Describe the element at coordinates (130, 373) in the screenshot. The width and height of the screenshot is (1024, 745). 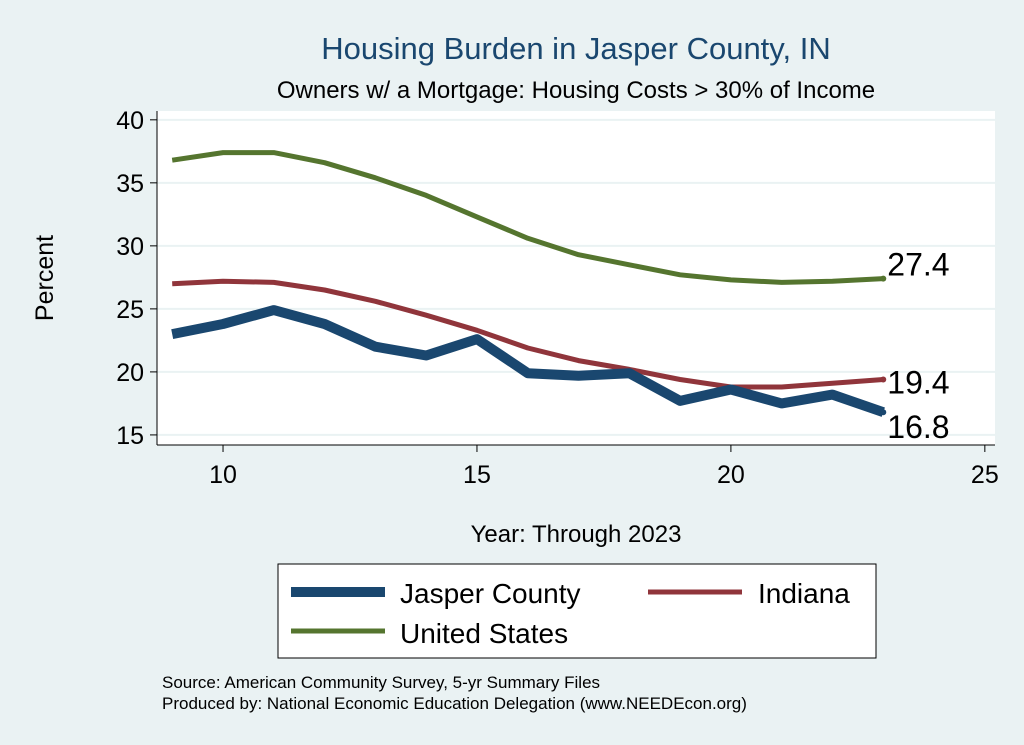
I see `y-tick-label: 20` at that location.